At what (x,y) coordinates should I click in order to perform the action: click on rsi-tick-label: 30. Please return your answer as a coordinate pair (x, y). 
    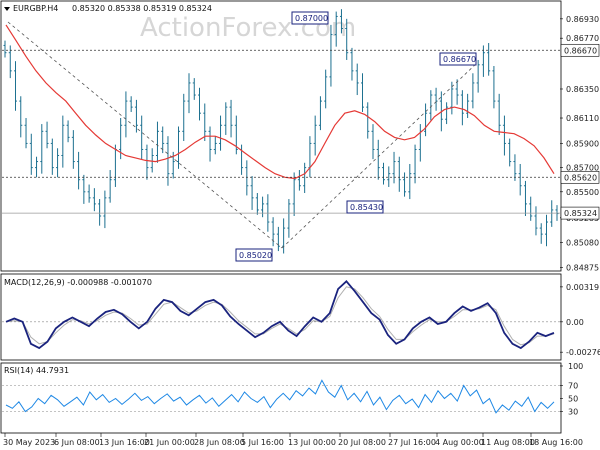
    Looking at the image, I should click on (573, 412).